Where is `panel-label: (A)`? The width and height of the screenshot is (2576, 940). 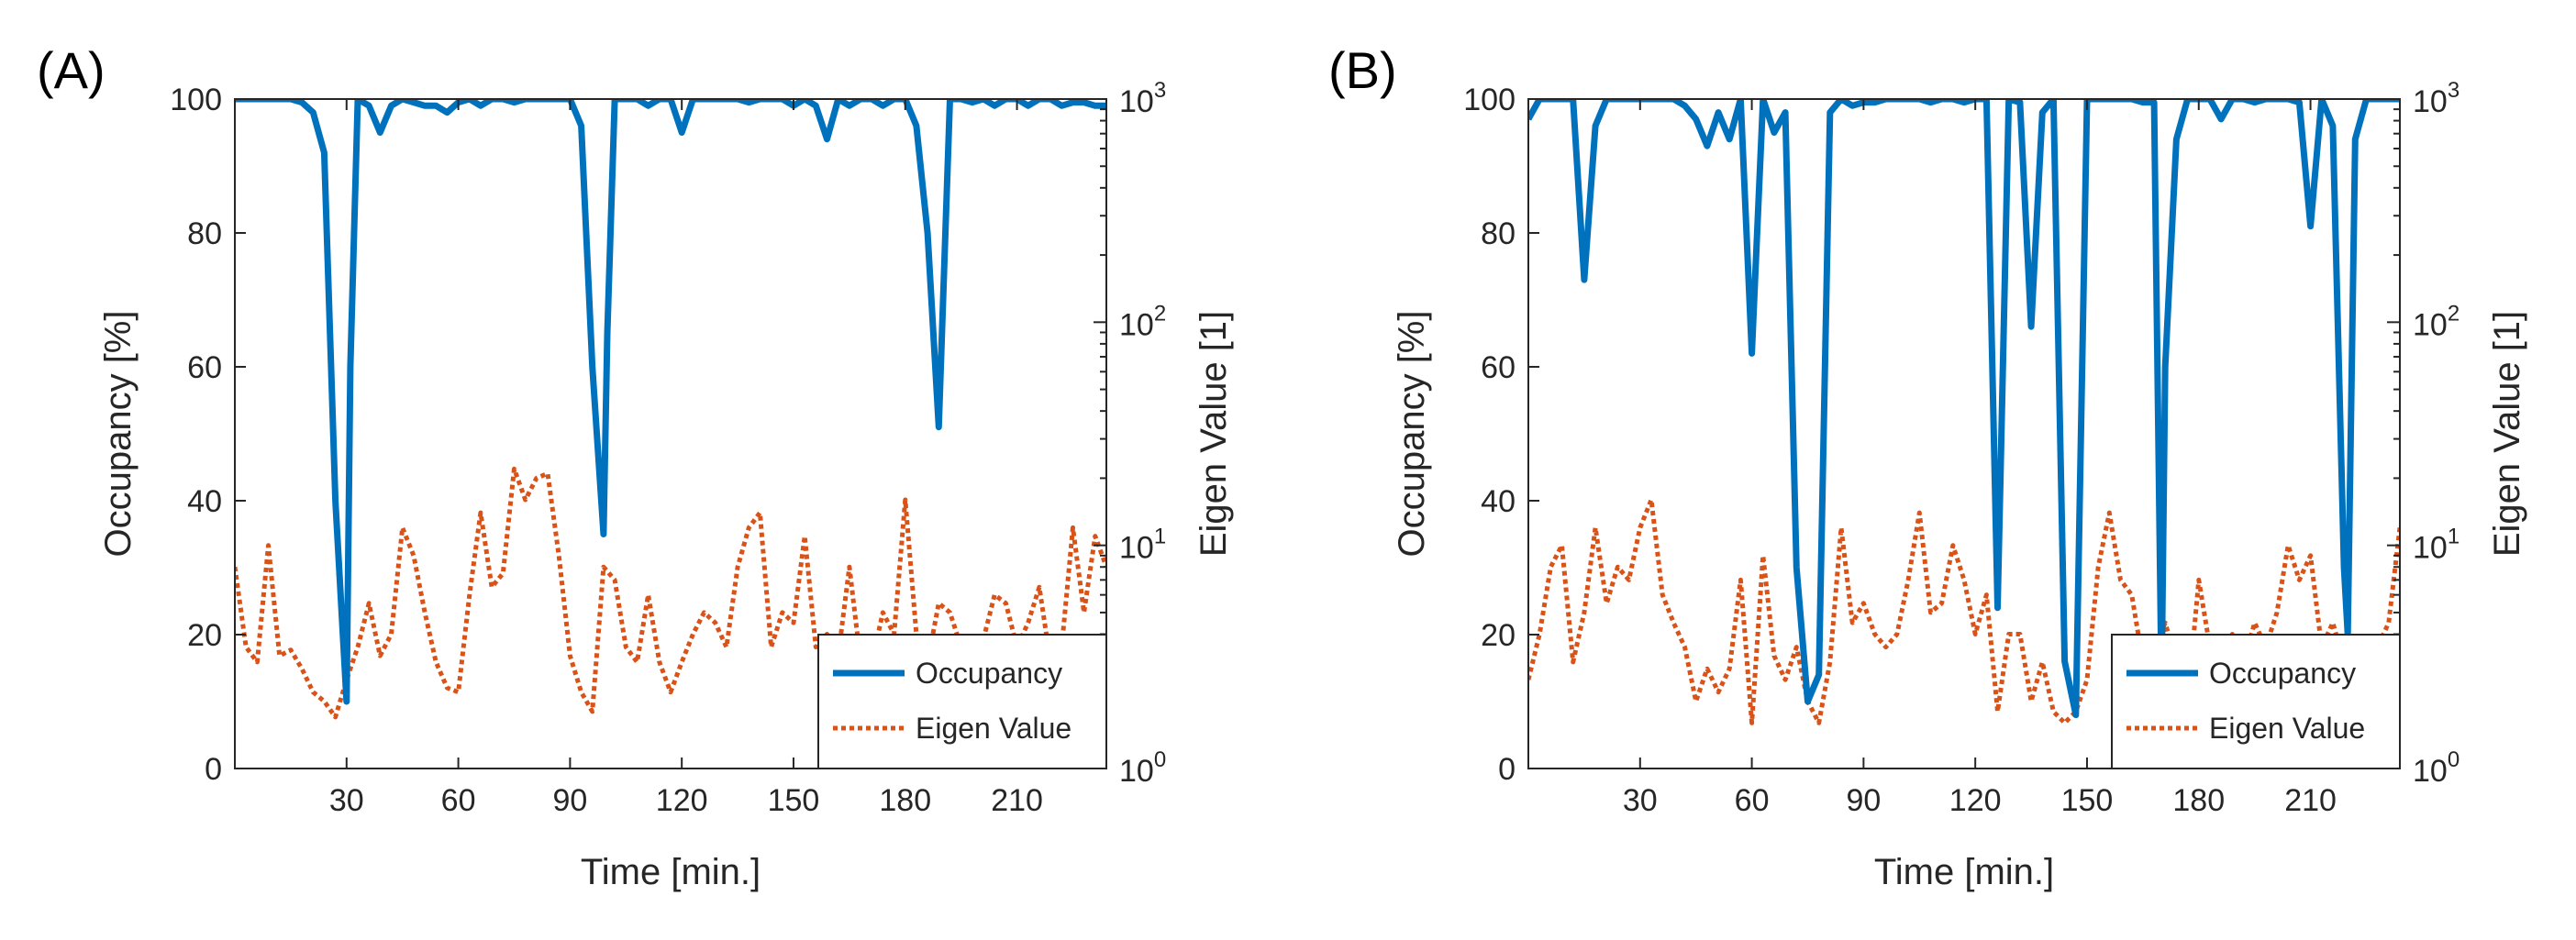
panel-label: (A) is located at coordinates (71, 70).